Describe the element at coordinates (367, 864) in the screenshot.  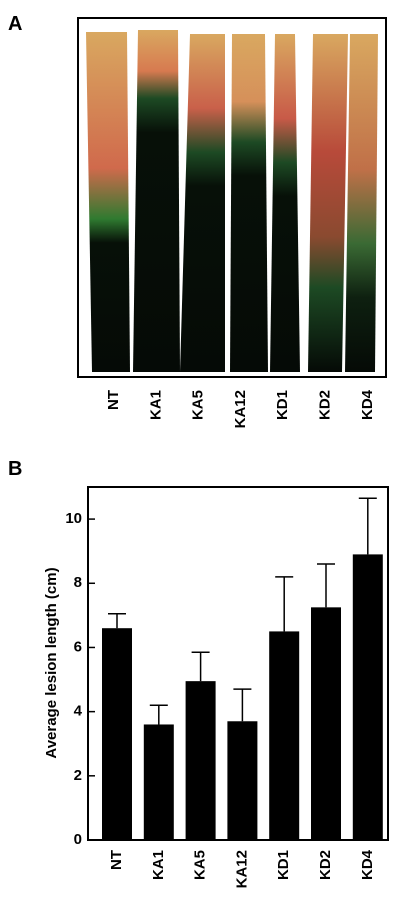
I see `x-tick-label: KD4` at that location.